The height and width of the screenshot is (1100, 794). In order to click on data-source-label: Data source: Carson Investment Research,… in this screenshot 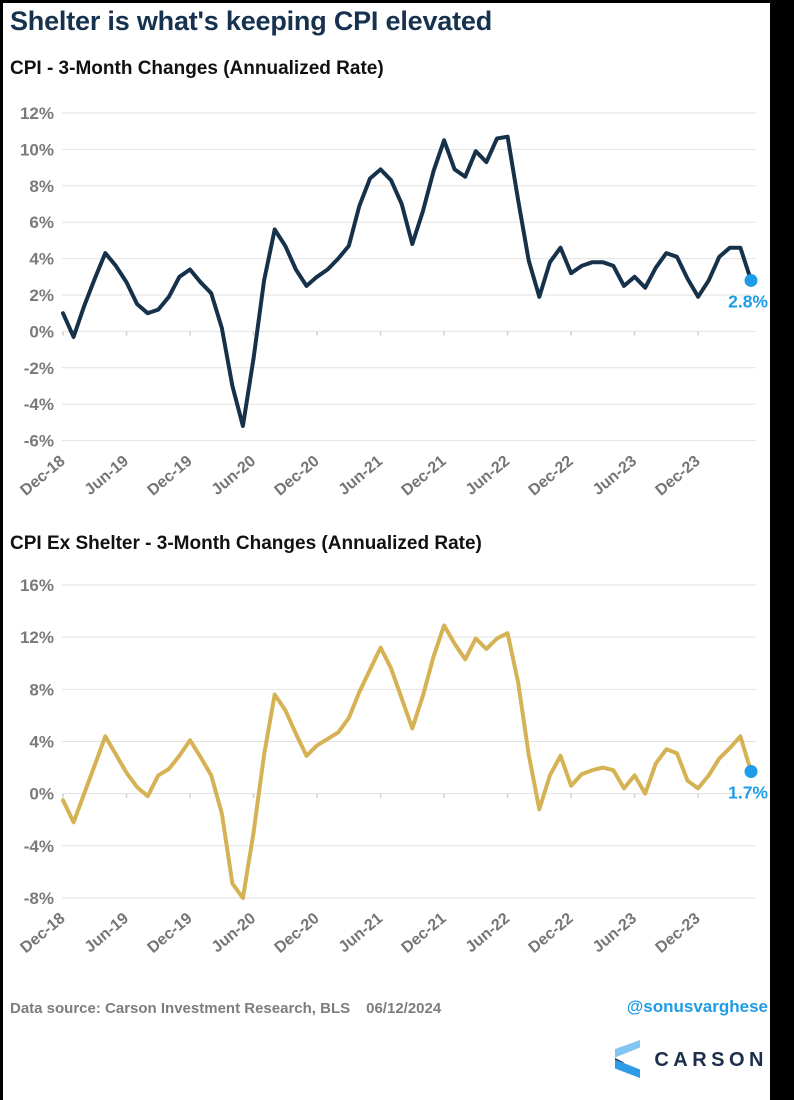, I will do `click(225, 1008)`.